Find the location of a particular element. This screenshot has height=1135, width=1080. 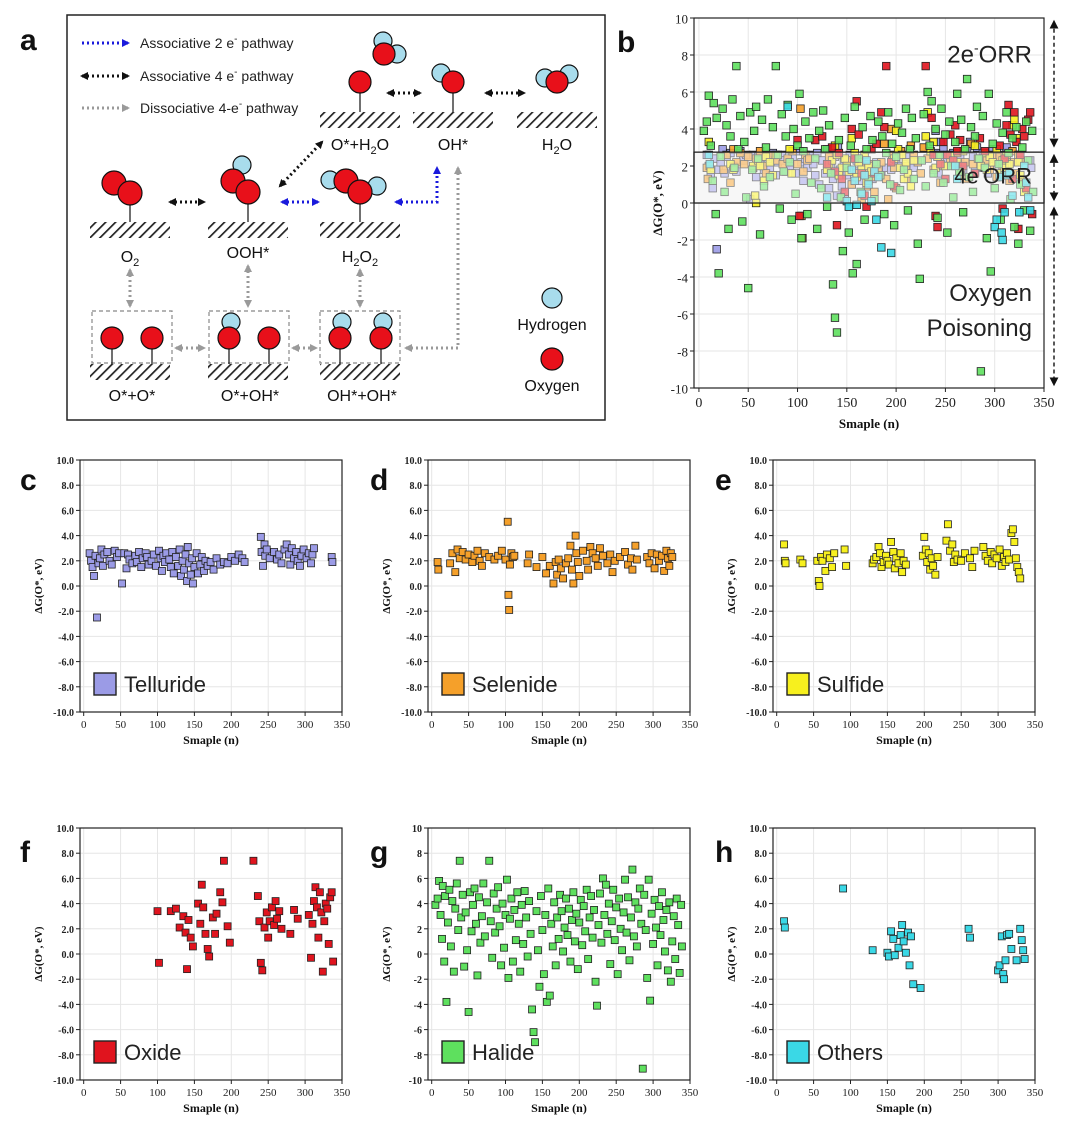

label-o2: O2 is located at coordinates (130, 259).